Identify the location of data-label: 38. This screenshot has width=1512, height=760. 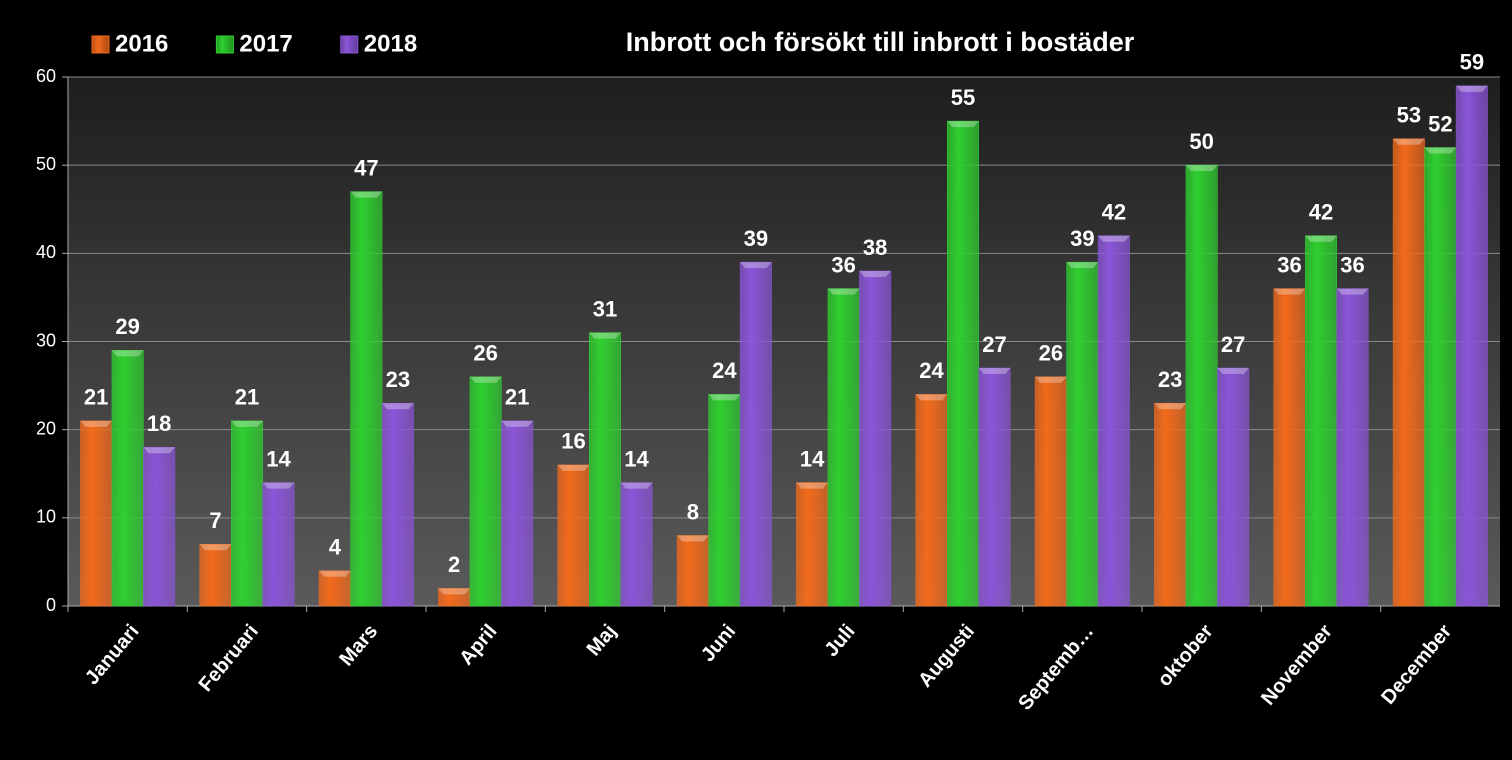
(875, 247).